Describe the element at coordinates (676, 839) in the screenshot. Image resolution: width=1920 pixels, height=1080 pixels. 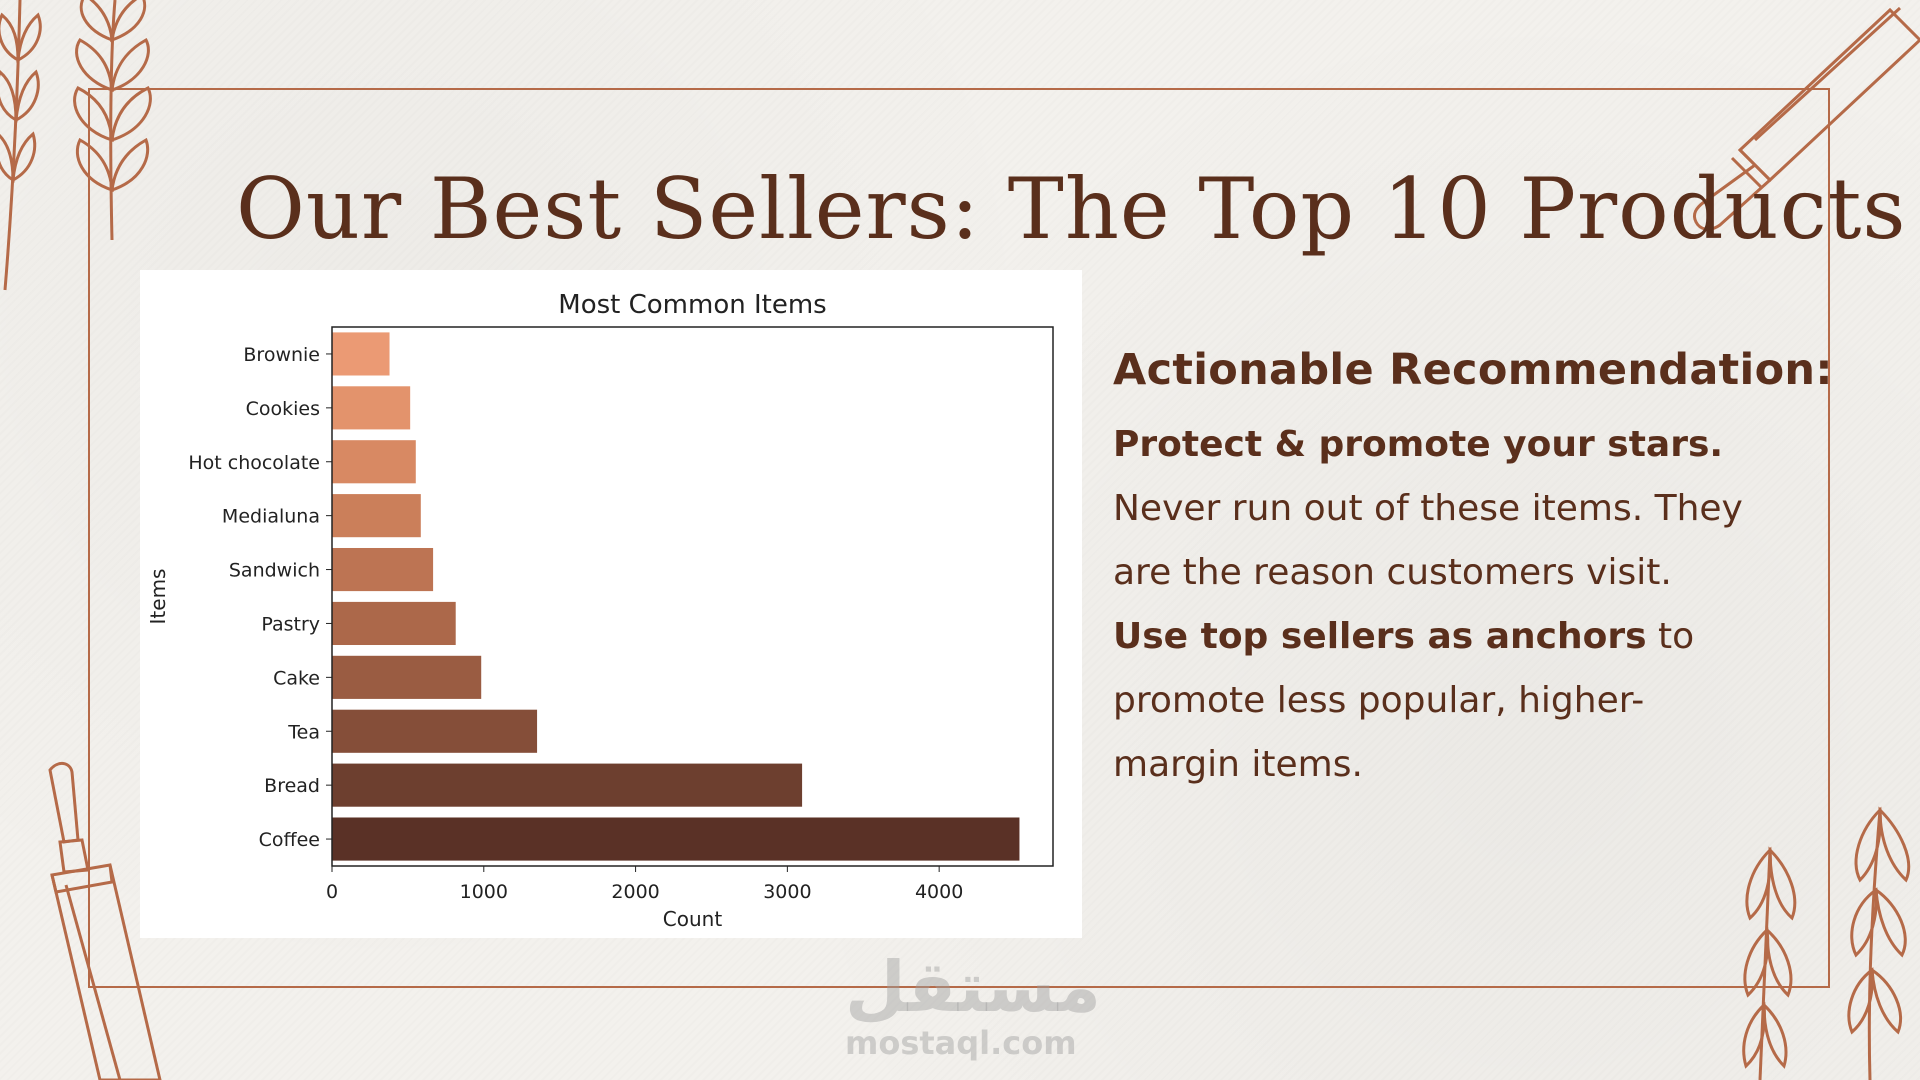
I see `chart-bar-coffee` at that location.